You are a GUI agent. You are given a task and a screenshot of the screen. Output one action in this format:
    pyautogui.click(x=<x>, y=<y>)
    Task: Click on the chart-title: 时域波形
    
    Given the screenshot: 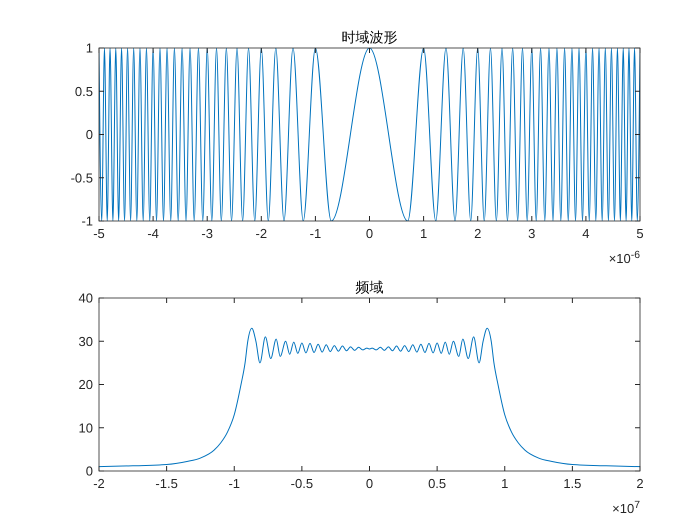 What is the action you would take?
    pyautogui.click(x=370, y=37)
    